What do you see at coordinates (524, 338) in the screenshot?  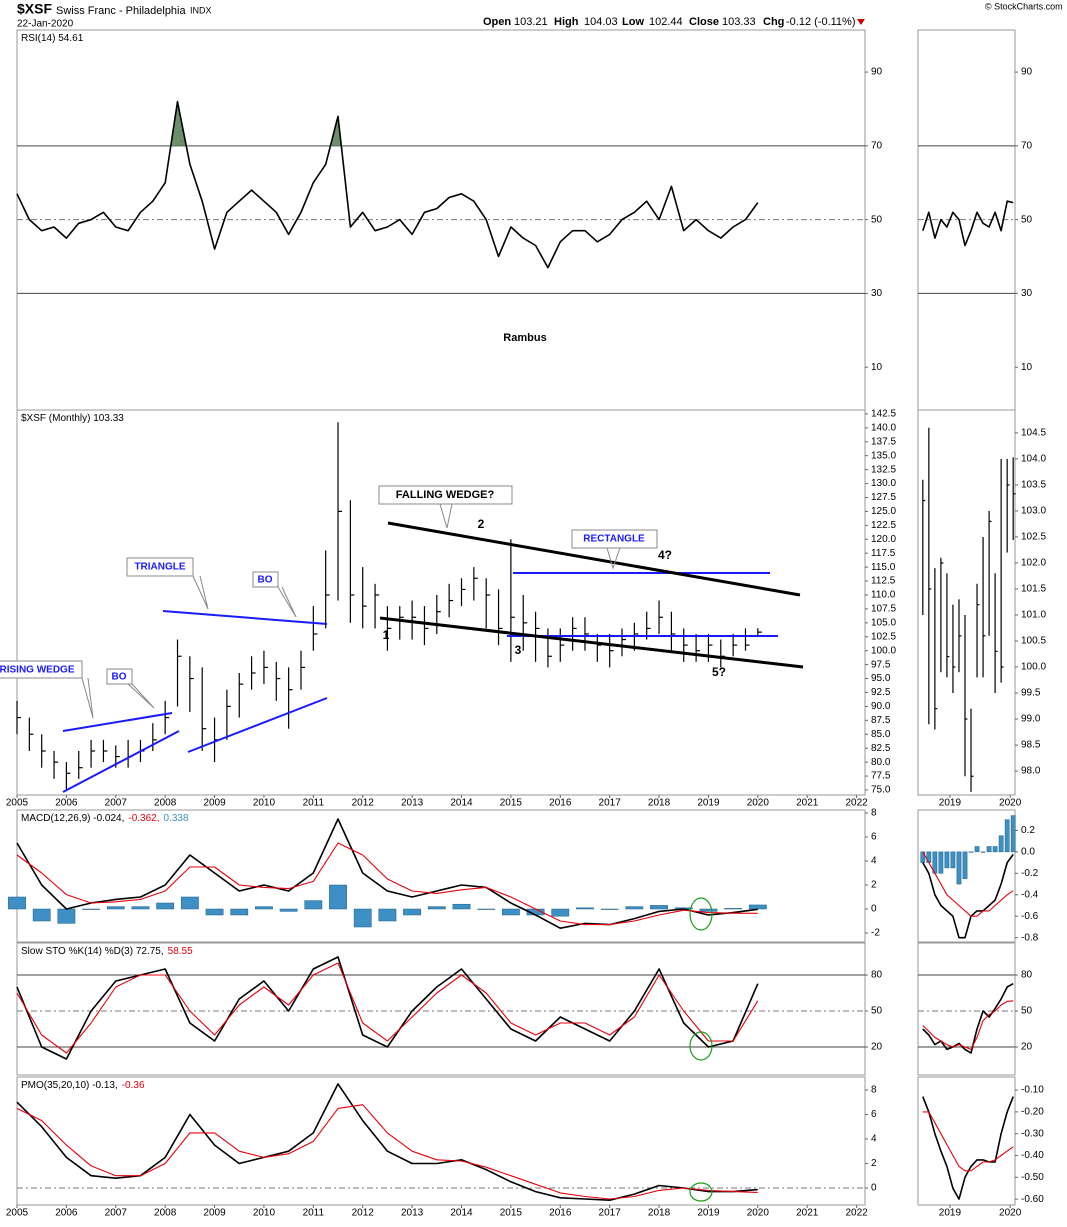 I see `author: Rambus` at bounding box center [524, 338].